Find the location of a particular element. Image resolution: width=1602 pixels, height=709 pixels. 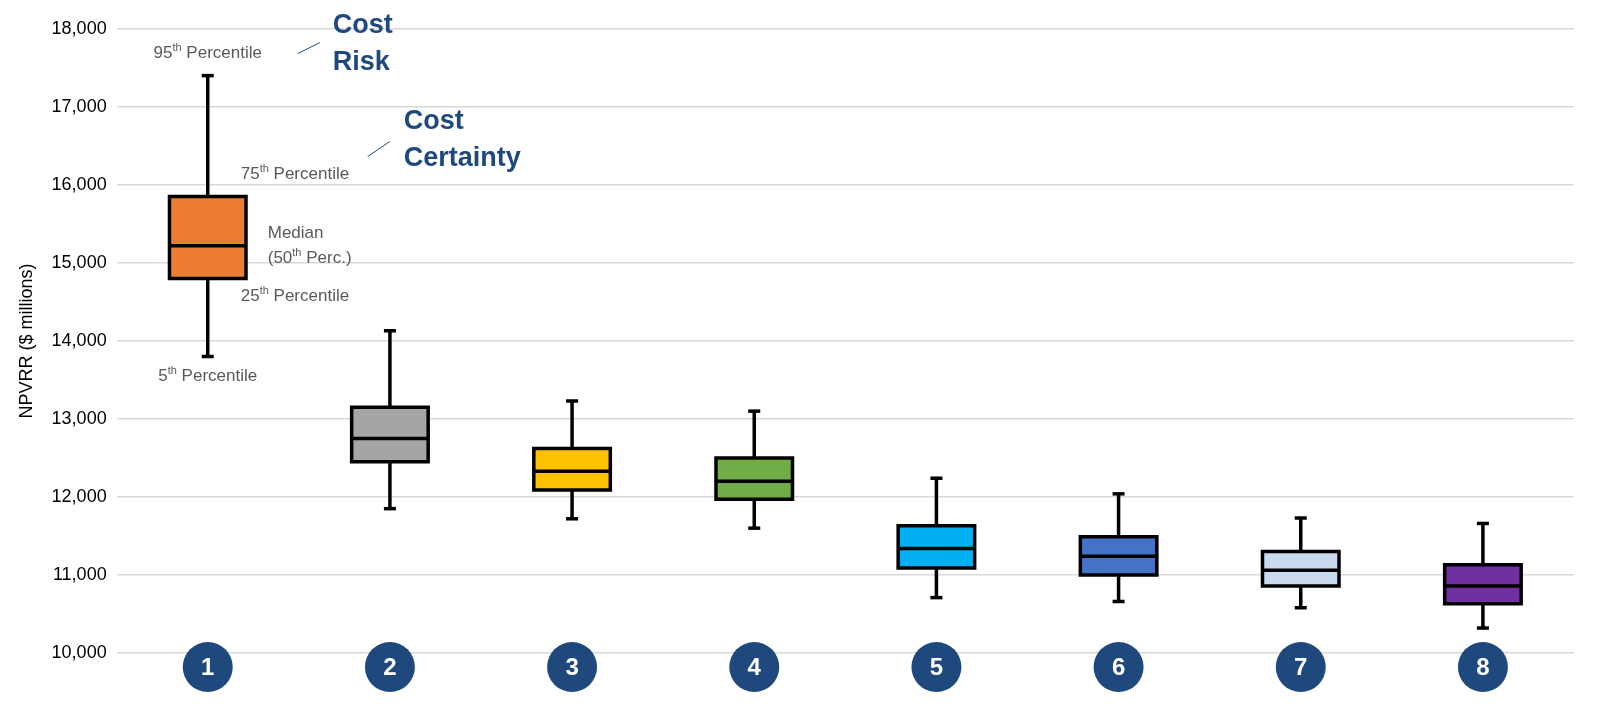

y-tick-label: 17,000 is located at coordinates (79, 105).